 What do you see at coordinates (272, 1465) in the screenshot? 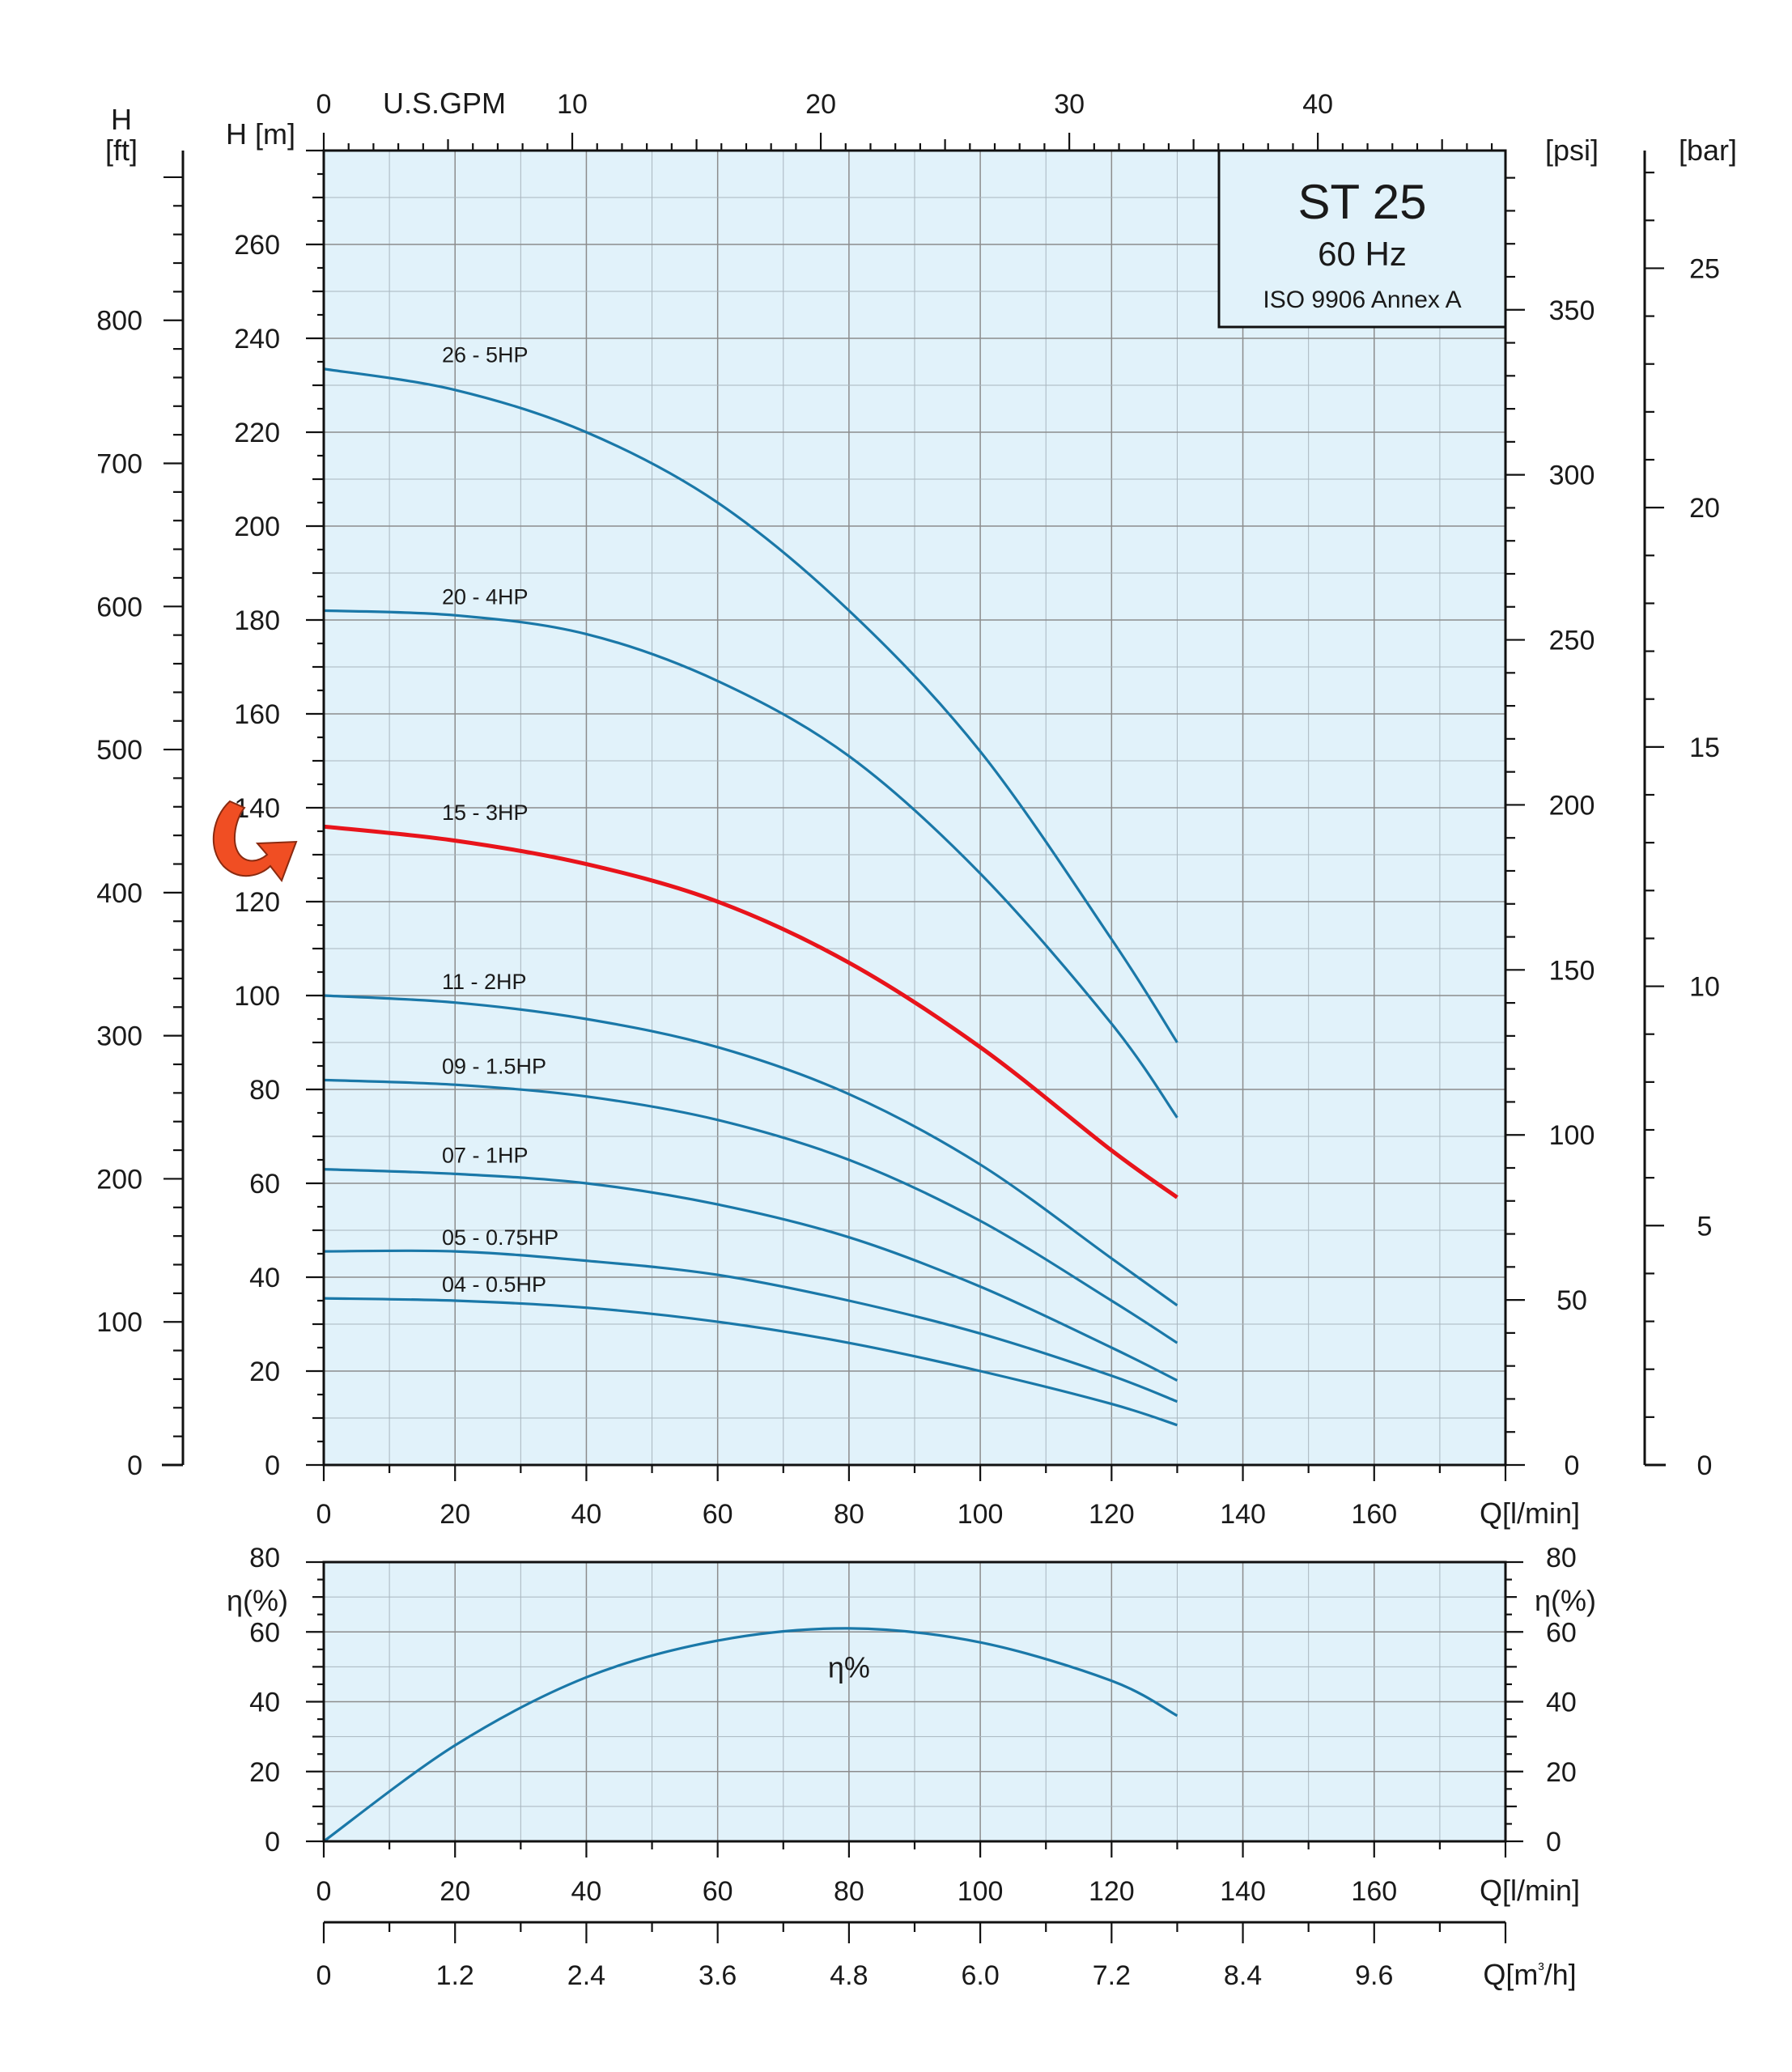
I see `m-axis-tick-label: 0` at bounding box center [272, 1465].